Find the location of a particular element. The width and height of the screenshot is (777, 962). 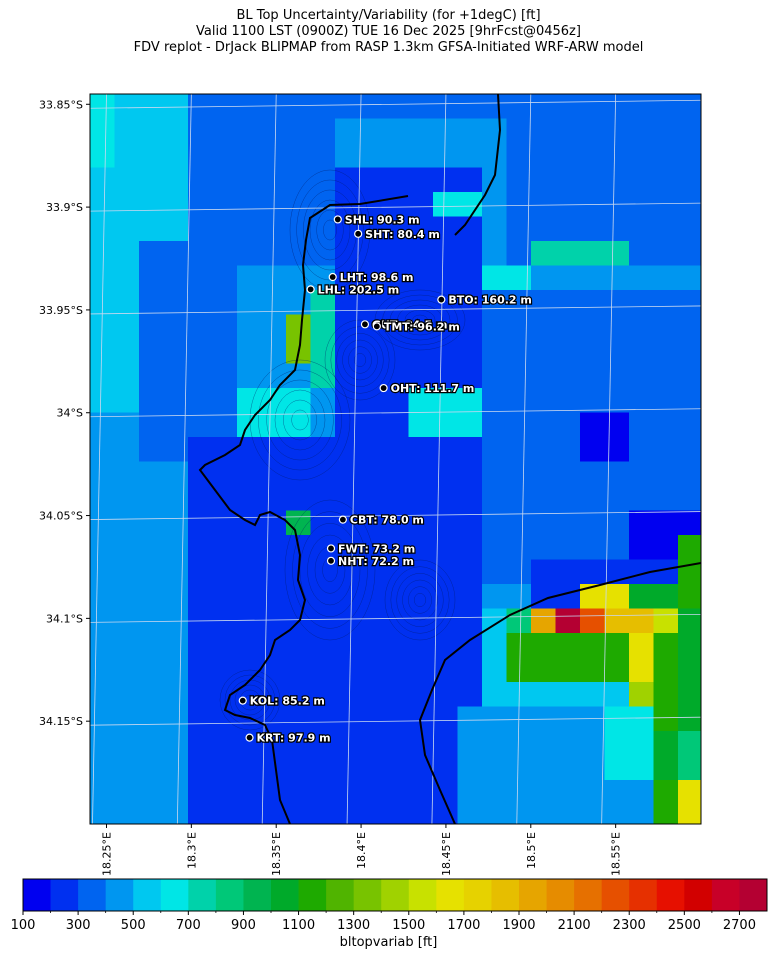

colorbar-tick-label: 1900 is located at coordinates (519, 925).